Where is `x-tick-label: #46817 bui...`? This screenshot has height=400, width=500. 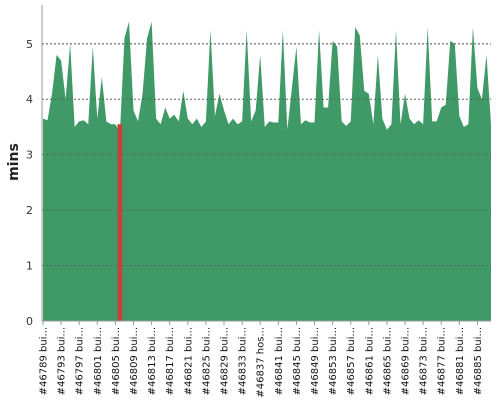 x-tick-label: #46817 bui... is located at coordinates (170, 361).